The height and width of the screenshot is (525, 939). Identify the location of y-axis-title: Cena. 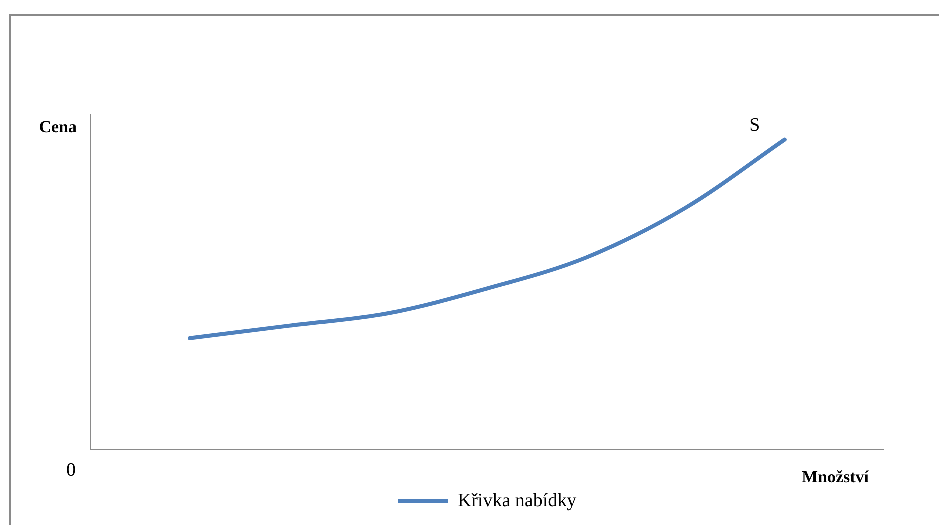
(58, 126).